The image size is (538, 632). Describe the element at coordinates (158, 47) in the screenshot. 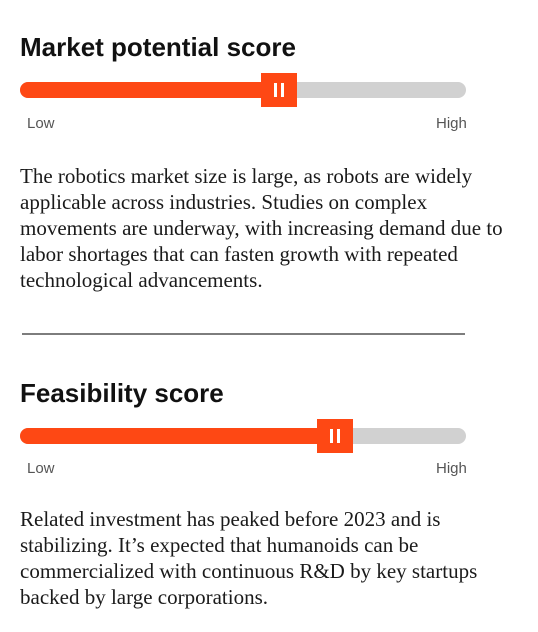

I see `market-potential-title: Market potential score` at that location.